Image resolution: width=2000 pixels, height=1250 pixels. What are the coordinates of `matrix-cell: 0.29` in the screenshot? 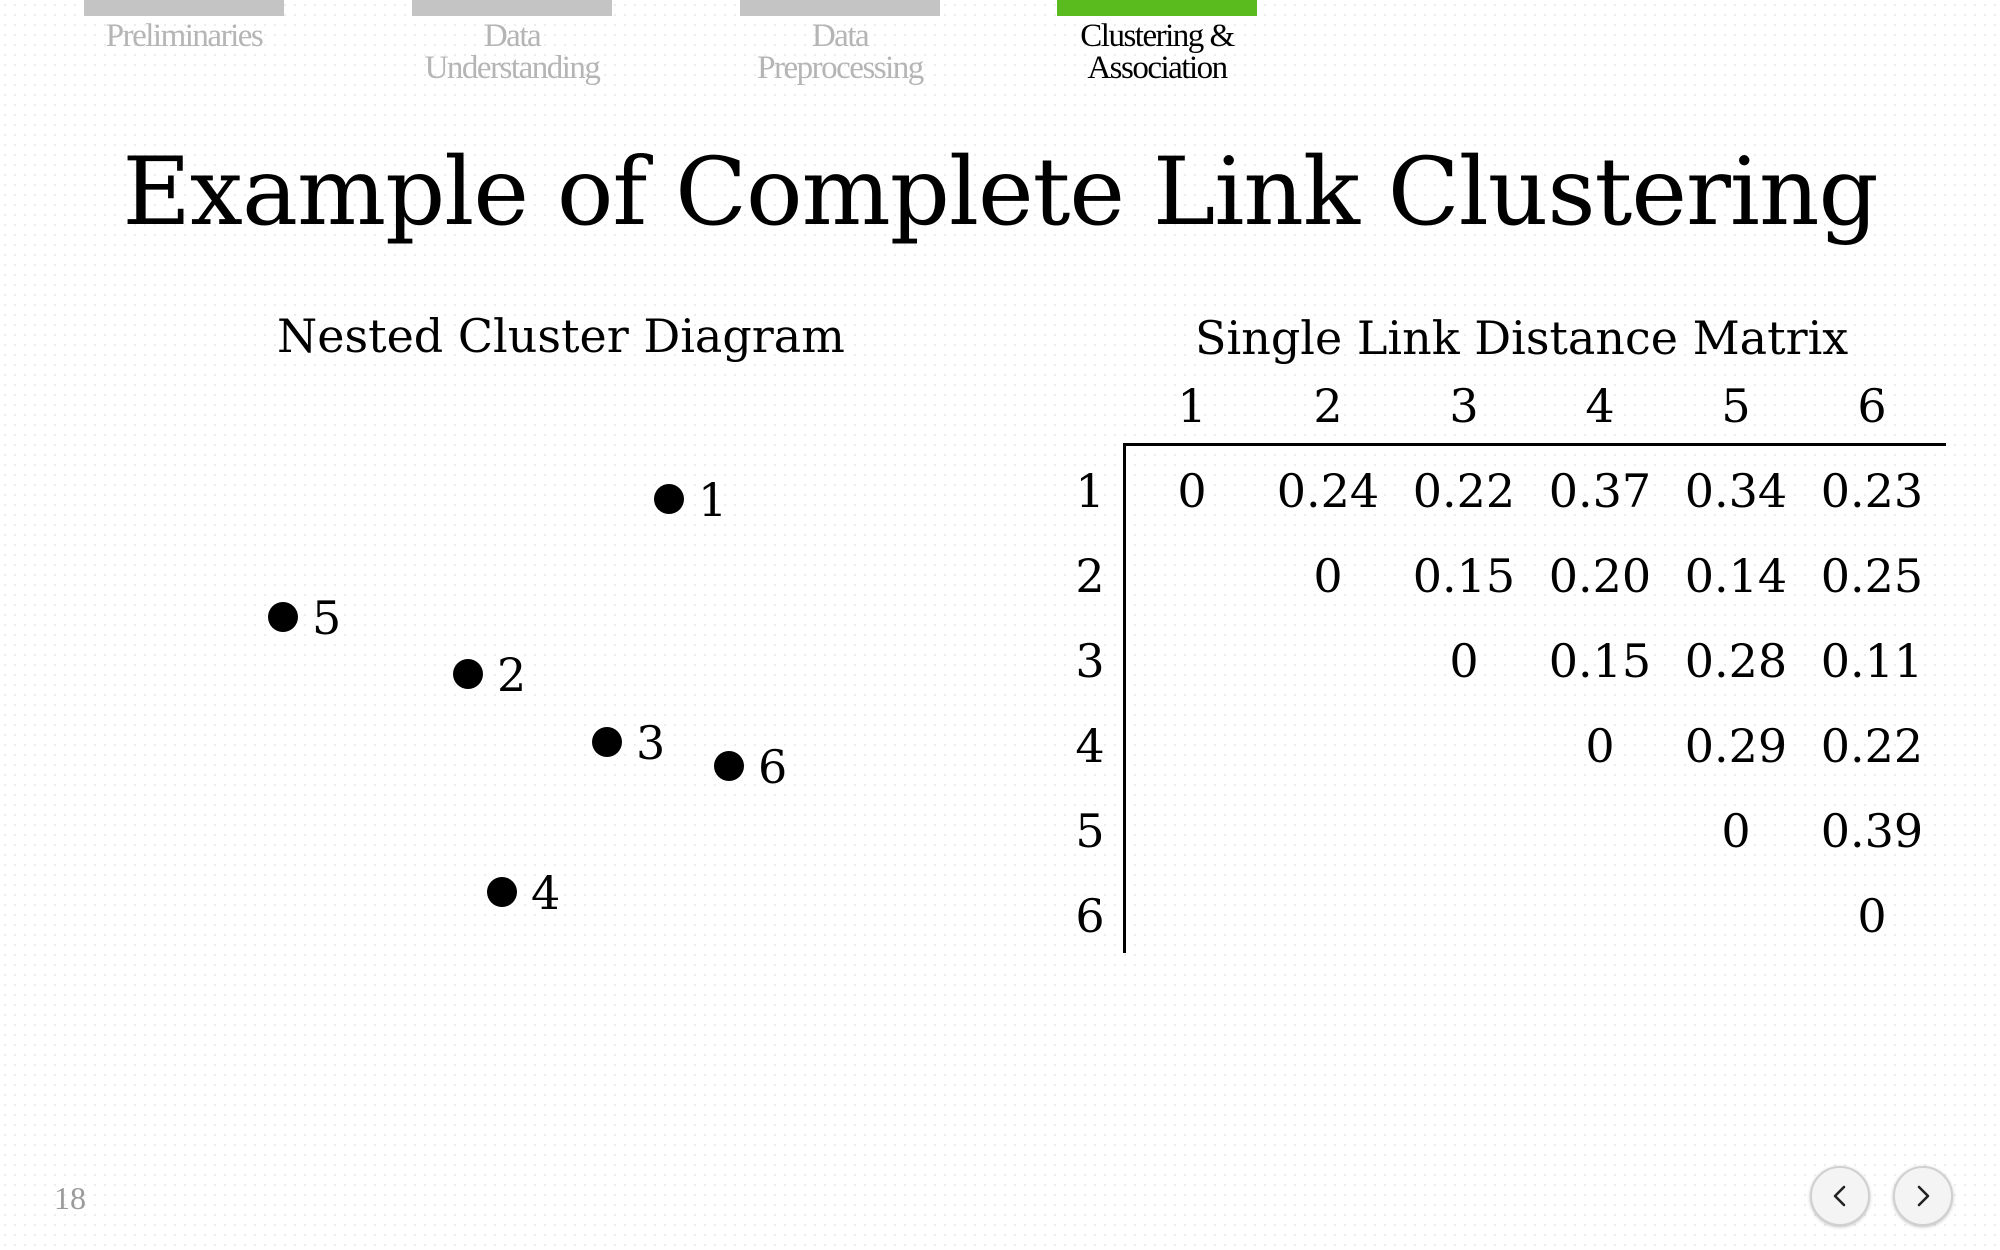 It's located at (1736, 746).